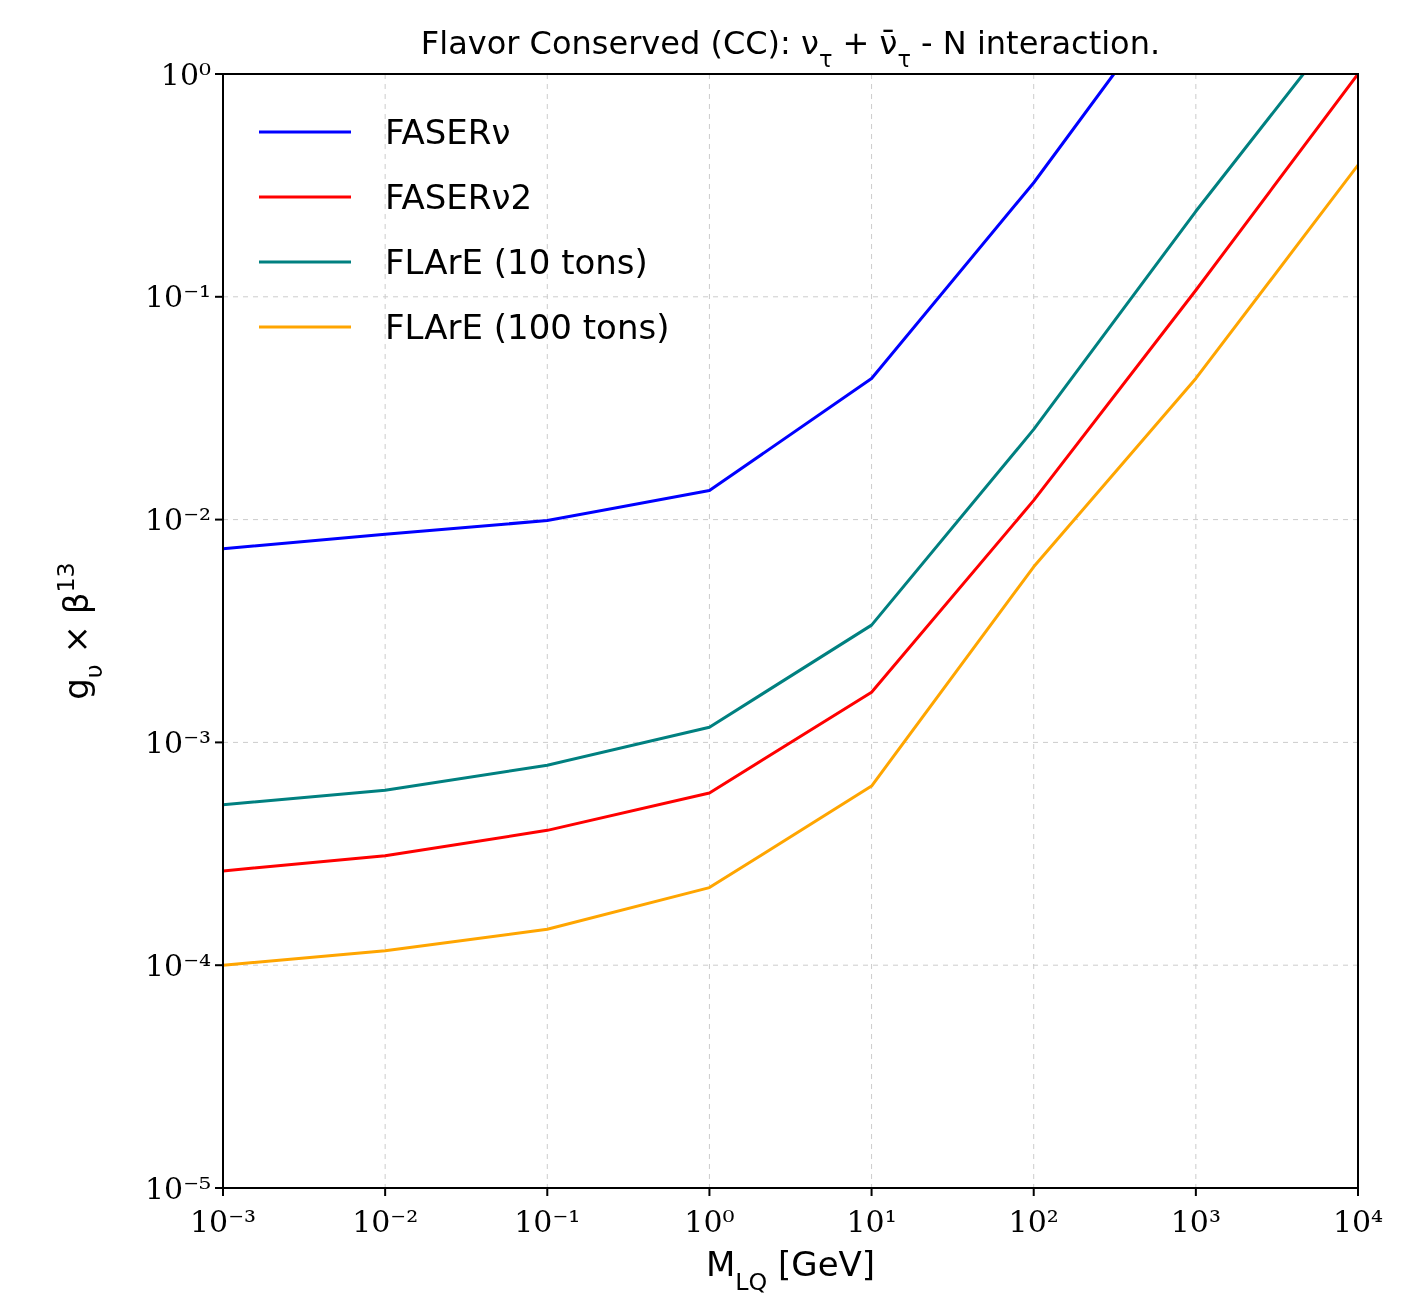 This screenshot has width=1414, height=1311. I want to click on y-tick-label: 10⁻³, so click(177, 742).